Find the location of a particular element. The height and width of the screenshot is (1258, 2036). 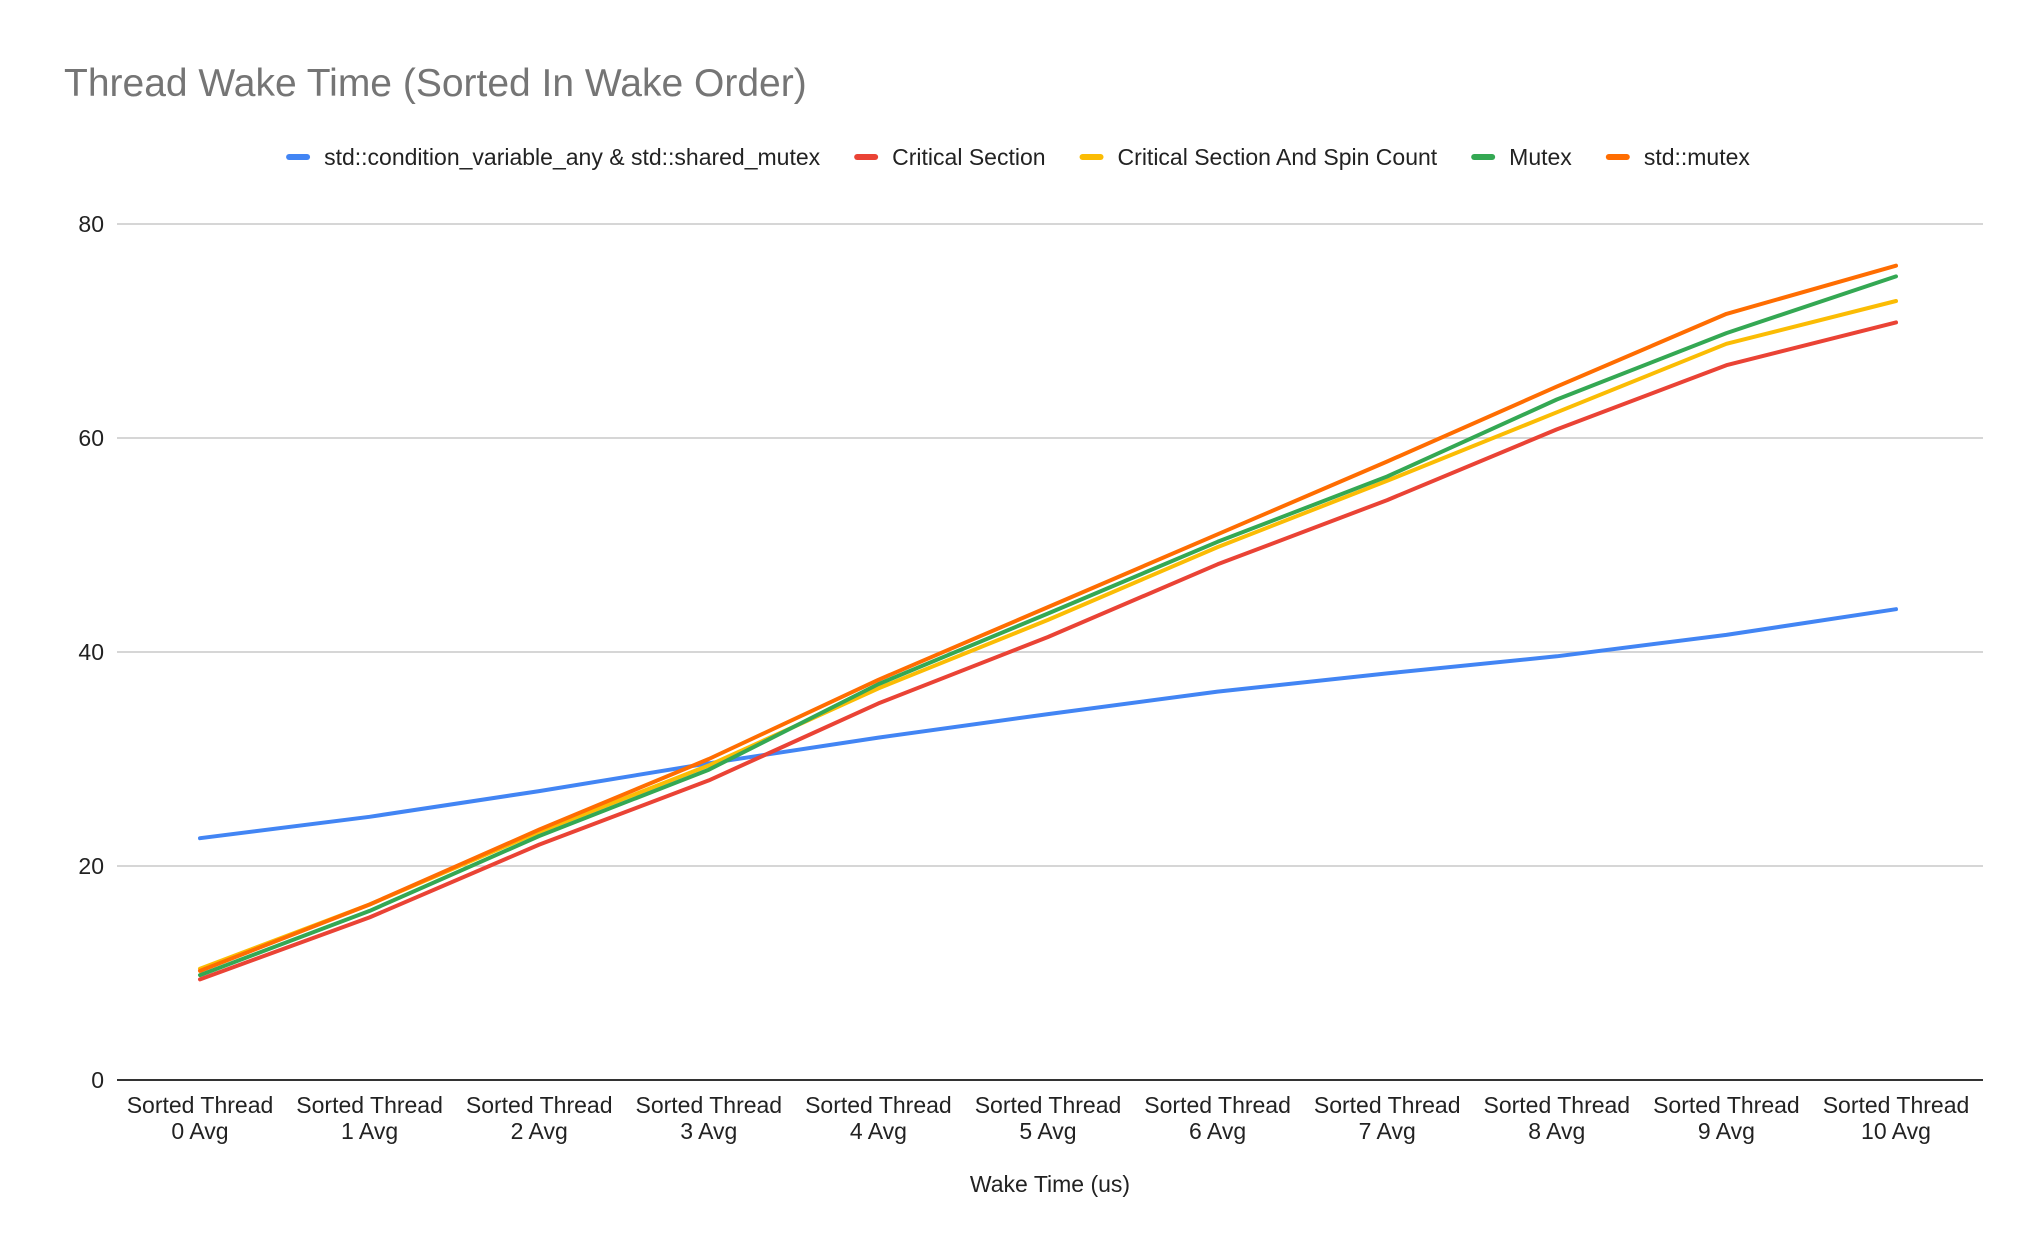

legend-label: Critical Section And Spin Count is located at coordinates (1278, 157).